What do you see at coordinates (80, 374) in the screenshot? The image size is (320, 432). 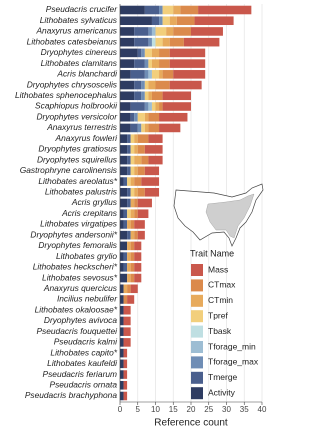 I see `y-tick-label: Pseudacris feriarum` at bounding box center [80, 374].